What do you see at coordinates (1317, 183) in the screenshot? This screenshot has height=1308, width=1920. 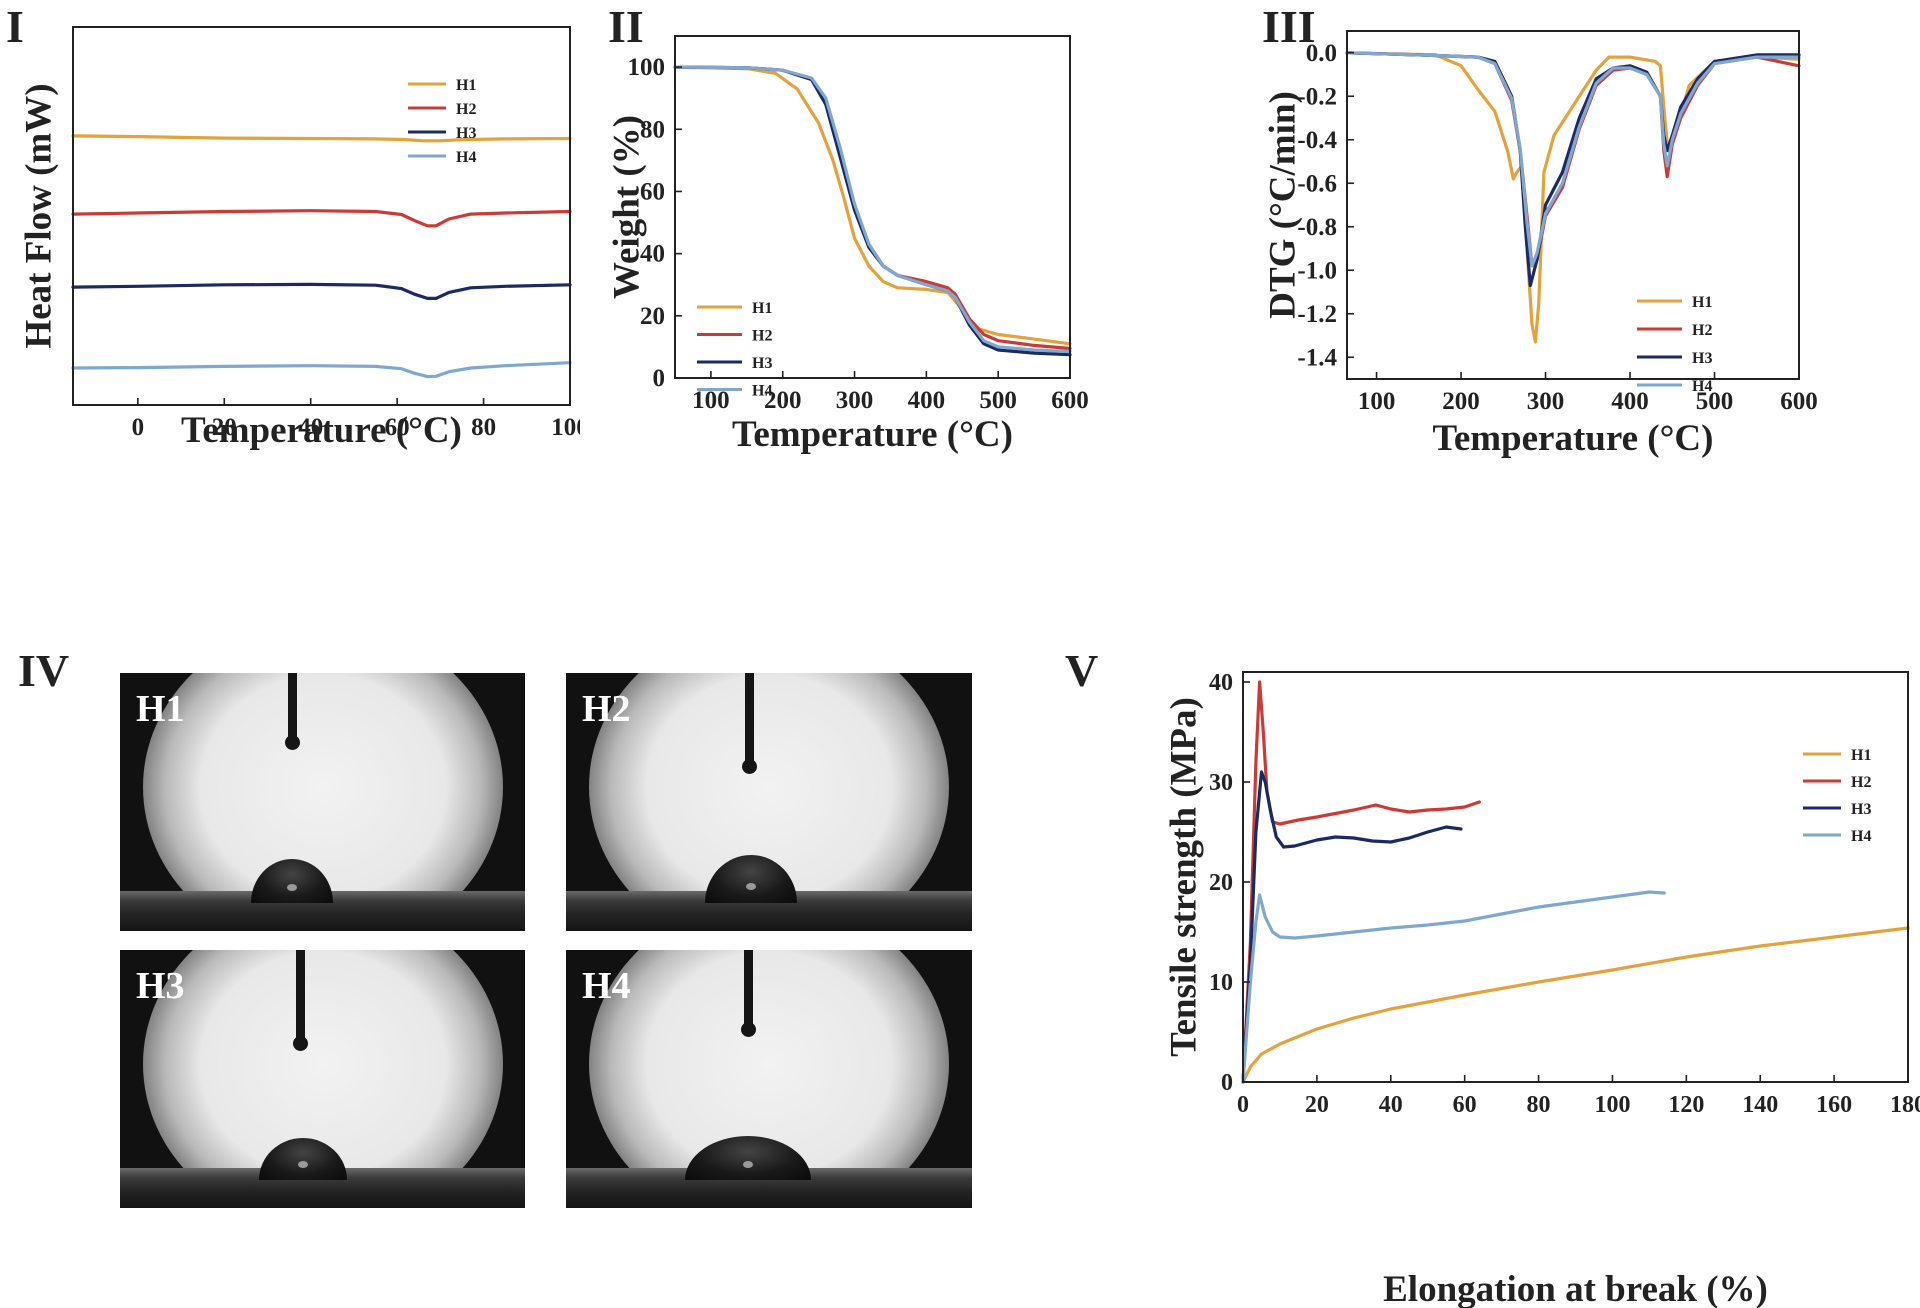 I see `y-tick-label: -0.6` at bounding box center [1317, 183].